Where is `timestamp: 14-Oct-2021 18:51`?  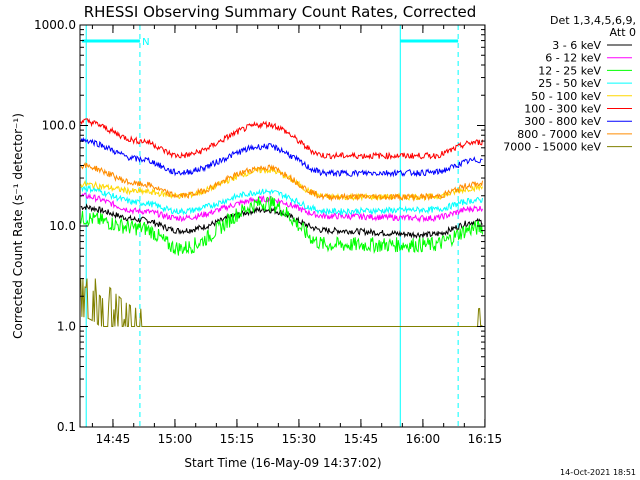 timestamp: 14-Oct-2021 18:51 is located at coordinates (598, 472).